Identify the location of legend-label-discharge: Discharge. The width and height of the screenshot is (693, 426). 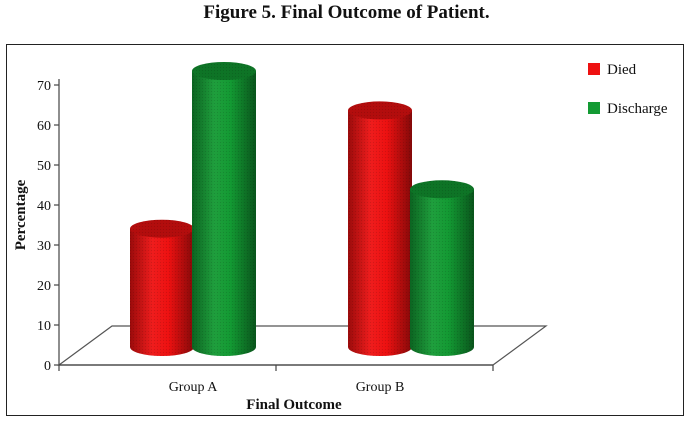
(637, 109).